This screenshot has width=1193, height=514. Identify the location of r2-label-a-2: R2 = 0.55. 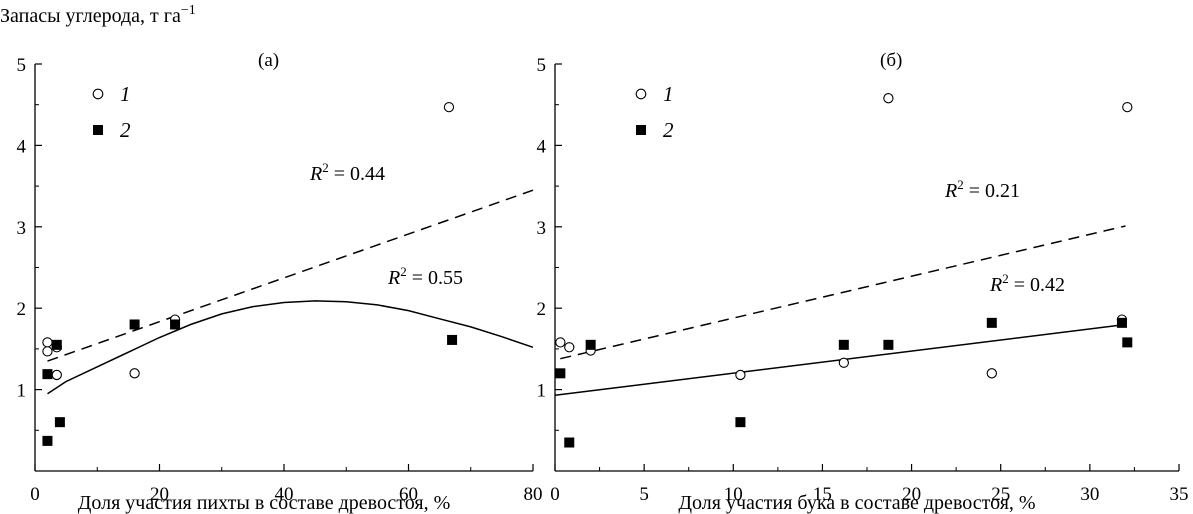
(425, 276).